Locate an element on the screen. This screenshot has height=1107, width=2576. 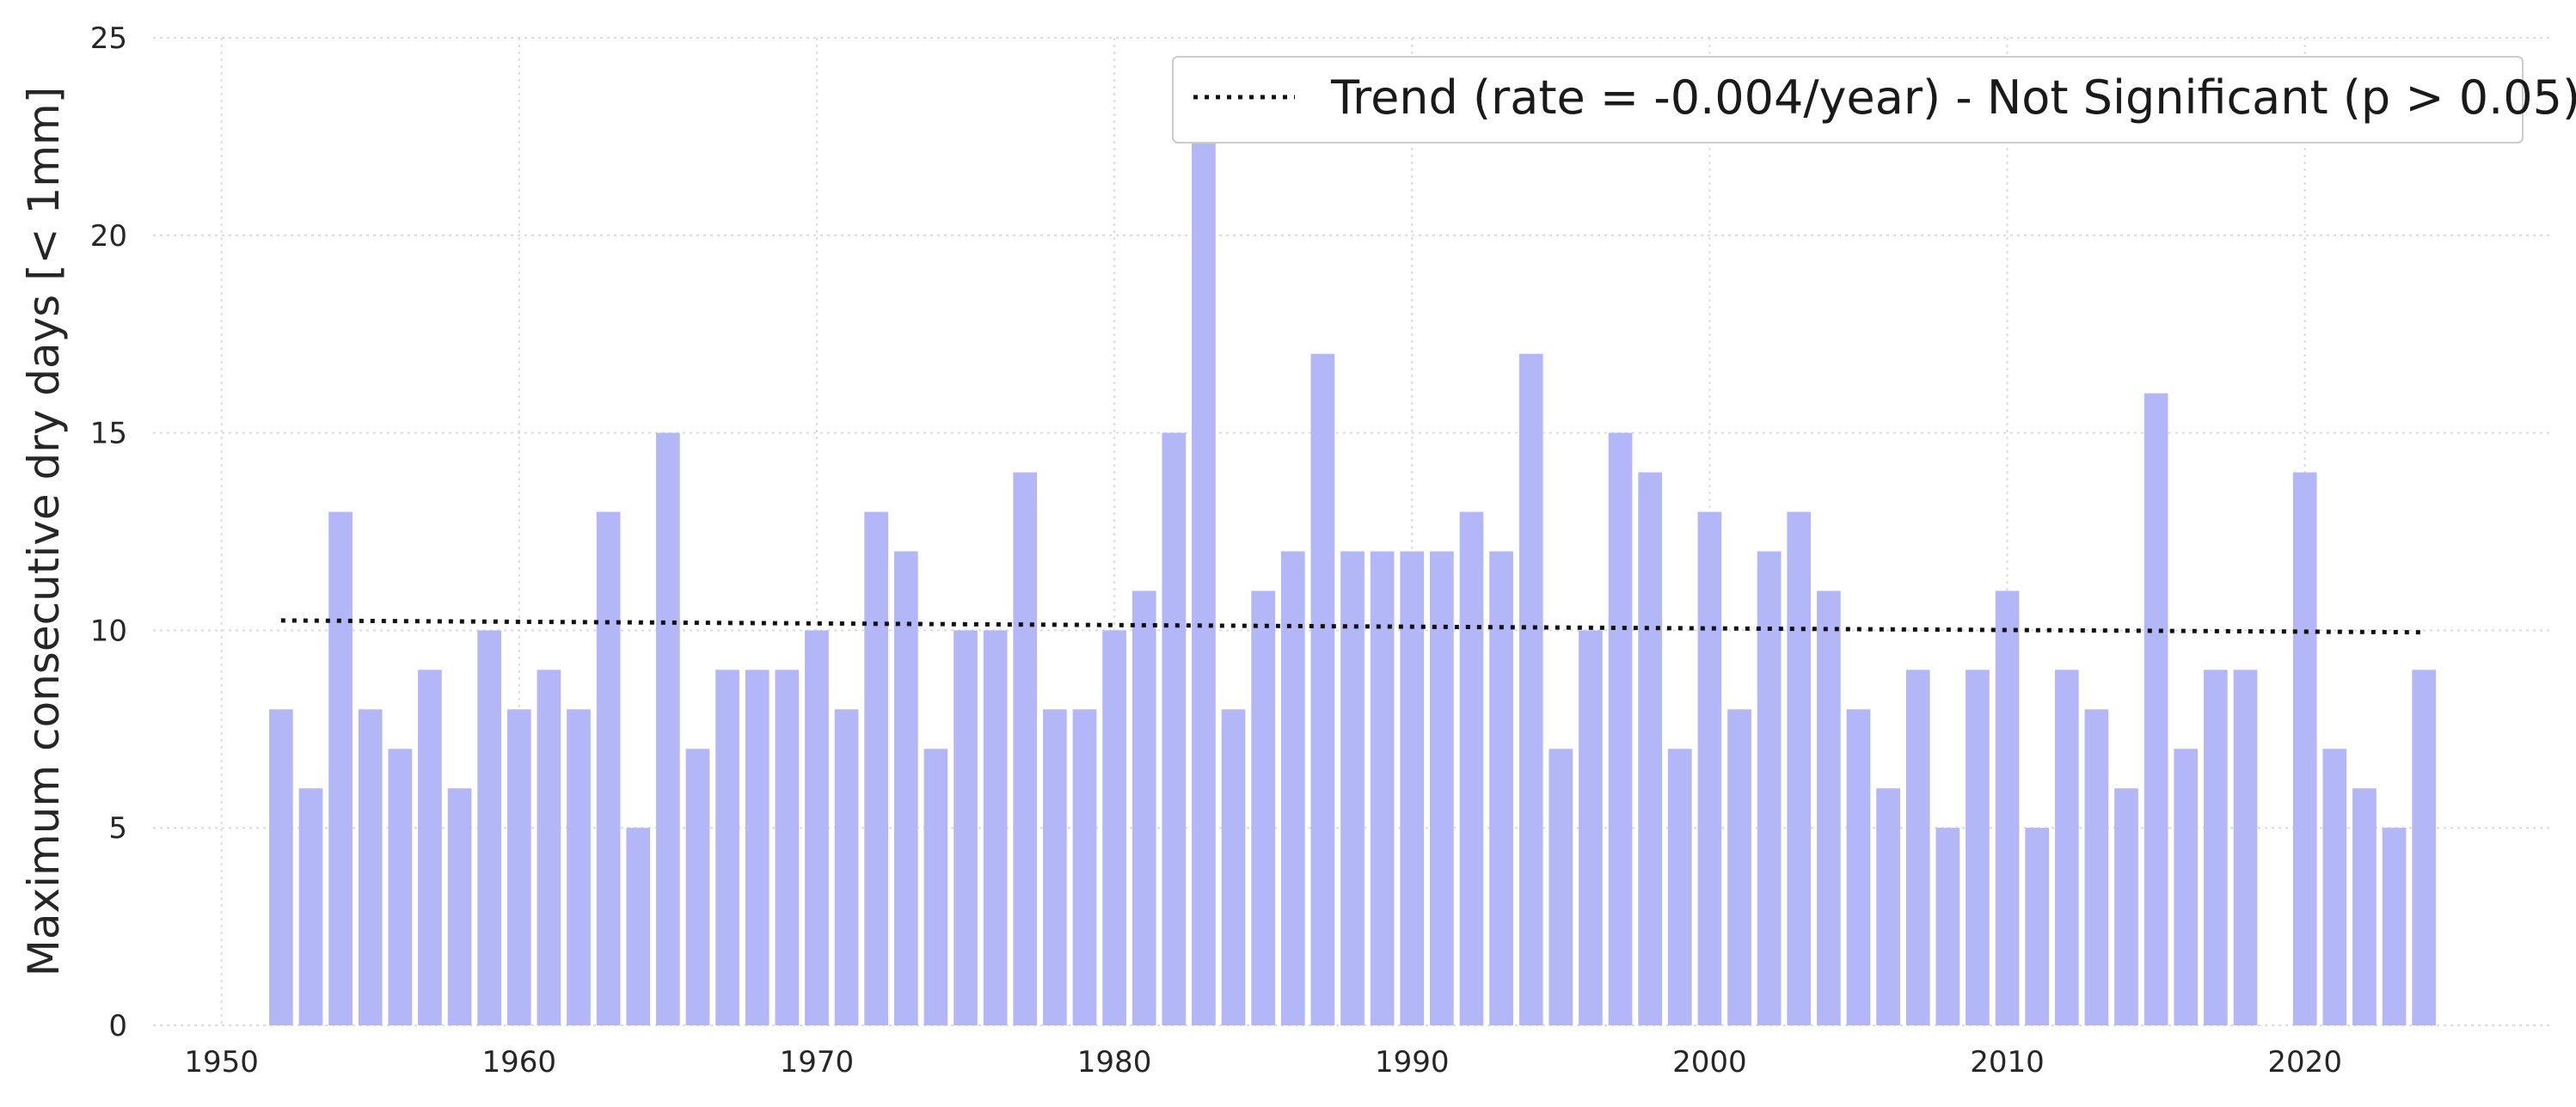
y-tick-label: 20 is located at coordinates (108, 236).